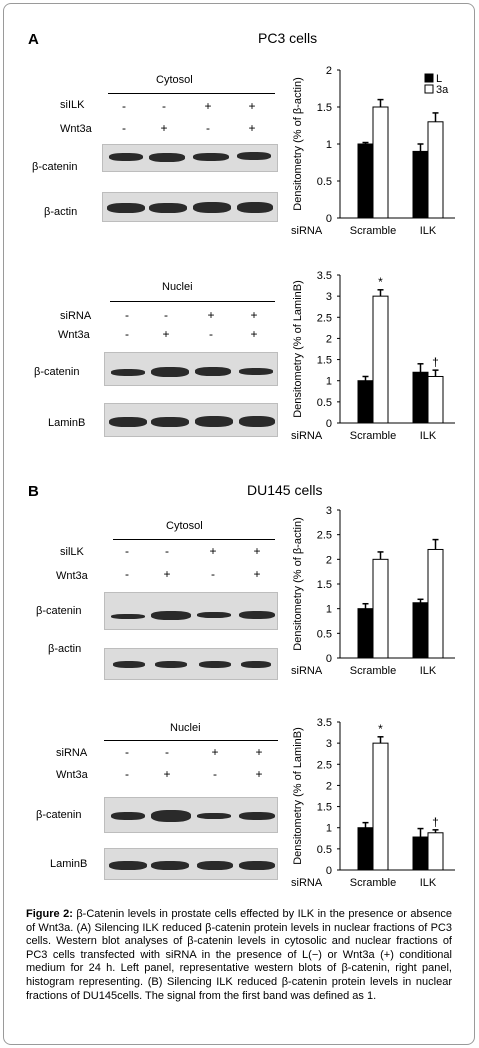  I want to click on blot-b2-cond-2-4: +, so click(259, 774).